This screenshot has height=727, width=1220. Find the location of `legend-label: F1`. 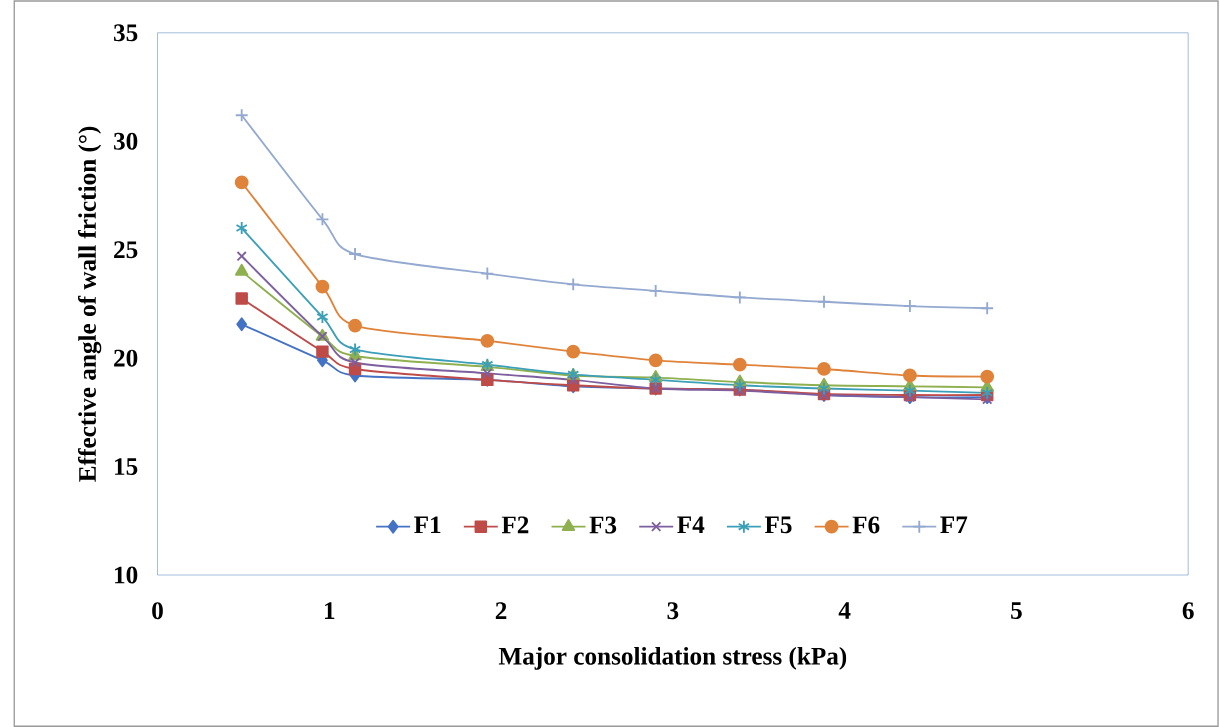

legend-label: F1 is located at coordinates (427, 524).